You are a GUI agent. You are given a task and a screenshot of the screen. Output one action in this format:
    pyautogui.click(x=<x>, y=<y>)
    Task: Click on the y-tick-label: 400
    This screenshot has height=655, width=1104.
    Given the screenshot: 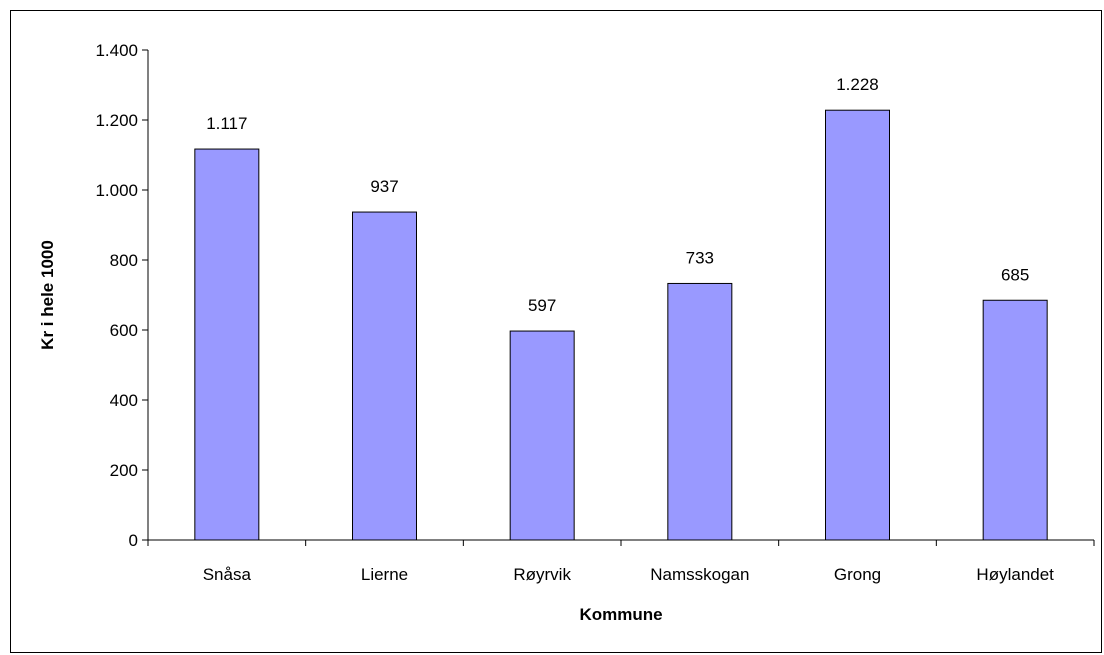 What is the action you would take?
    pyautogui.click(x=124, y=400)
    